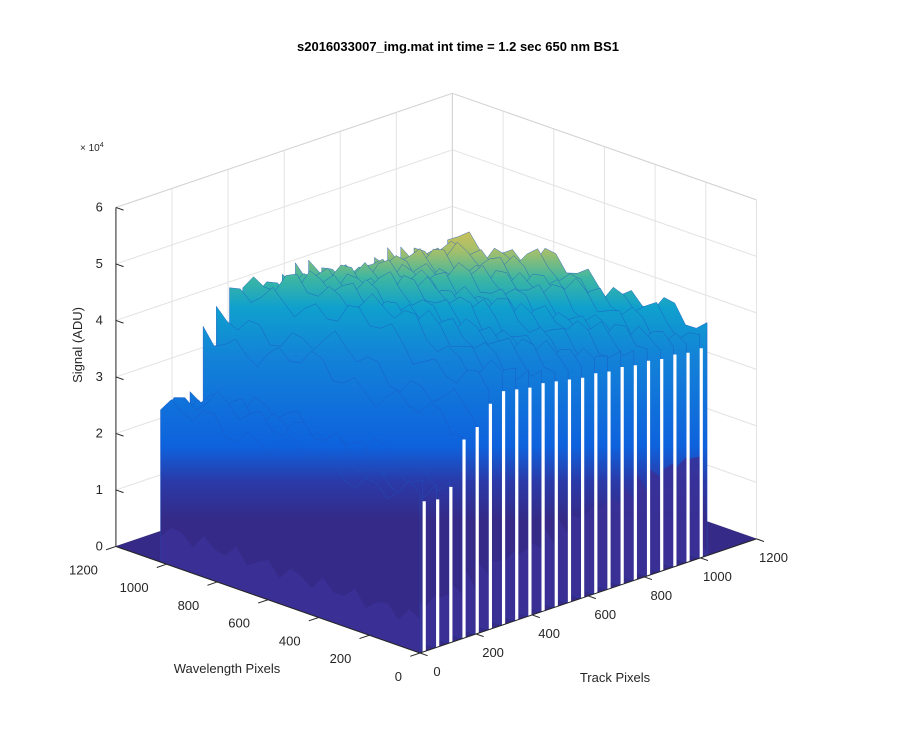  Describe the element at coordinates (99, 545) in the screenshot. I see `z-tick-label: 0` at that location.